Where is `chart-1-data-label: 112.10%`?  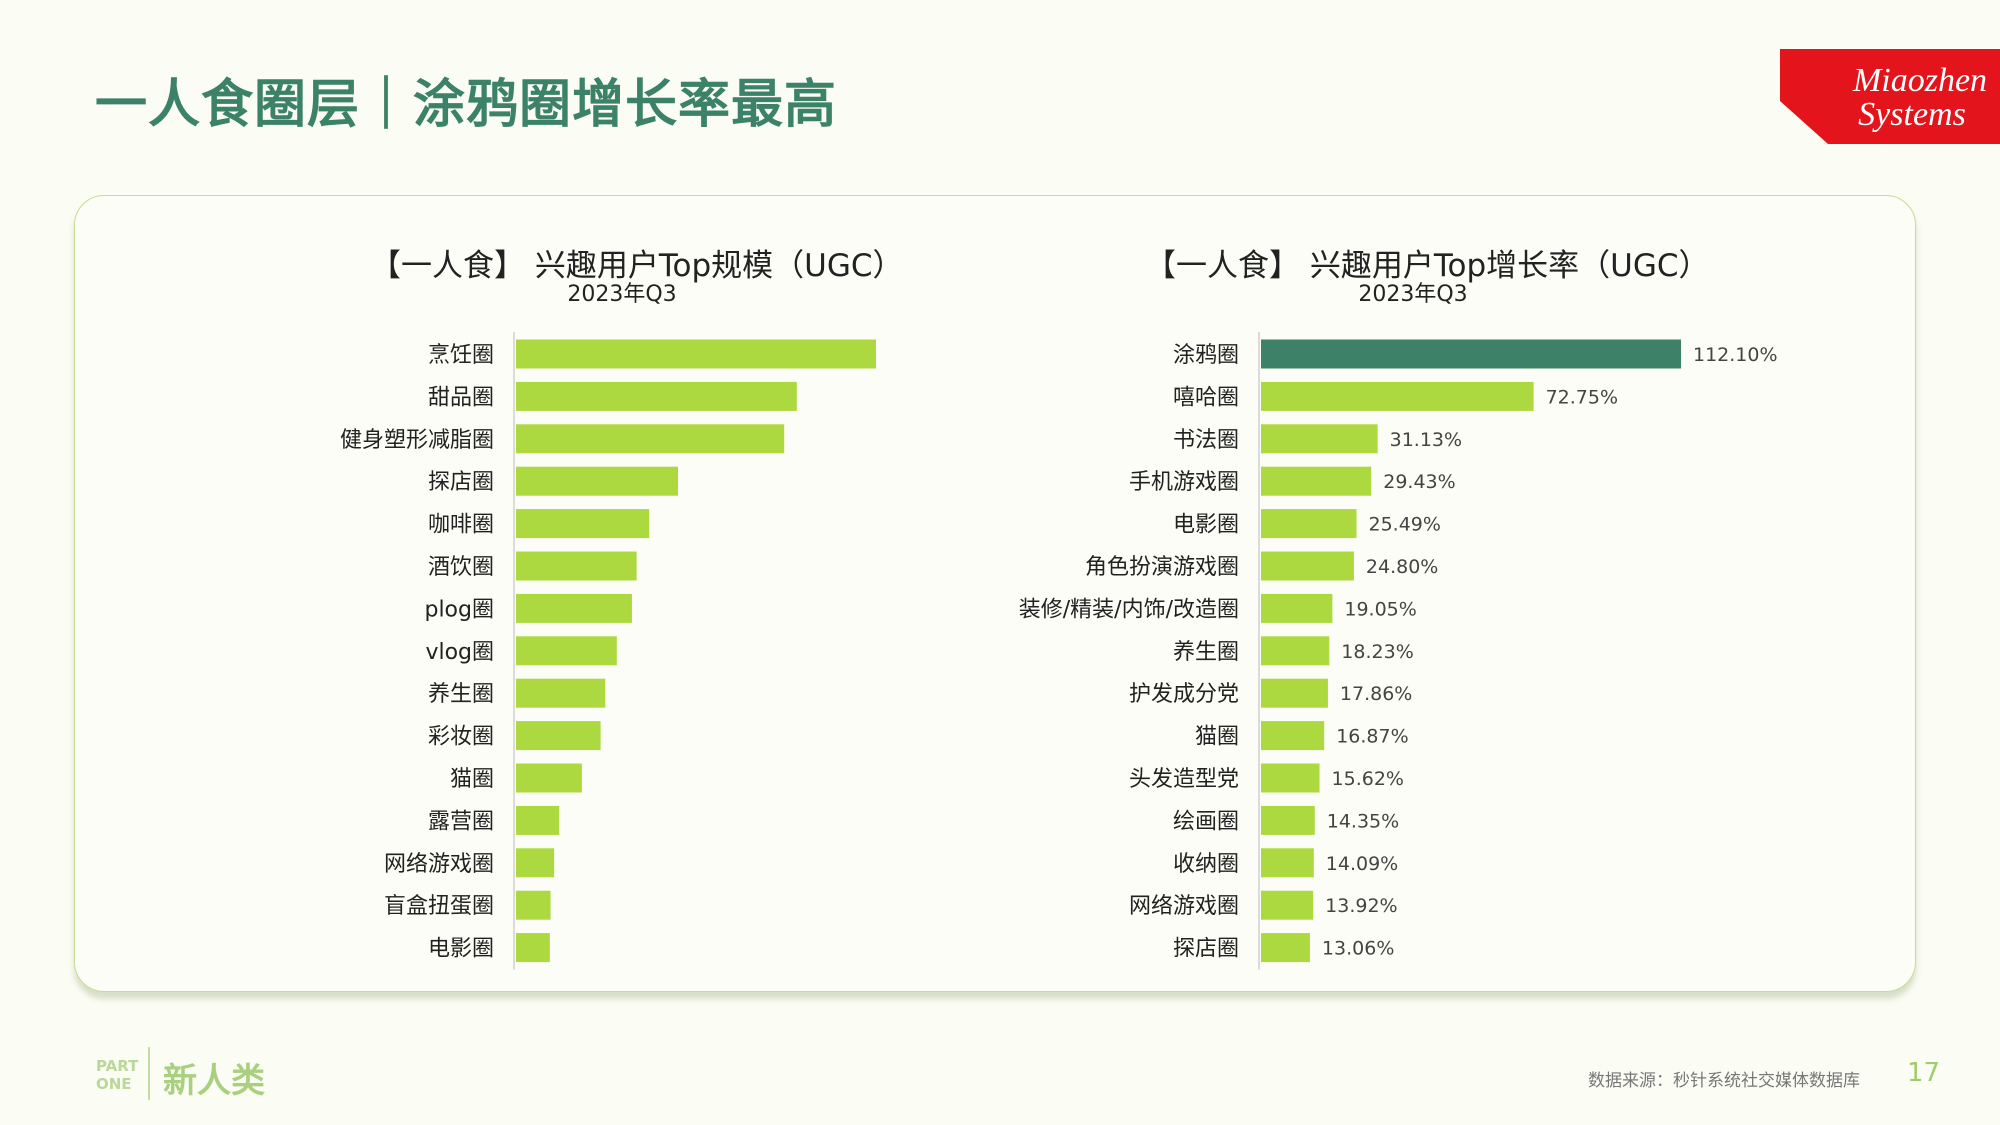
chart-1-data-label: 112.10% is located at coordinates (1735, 355).